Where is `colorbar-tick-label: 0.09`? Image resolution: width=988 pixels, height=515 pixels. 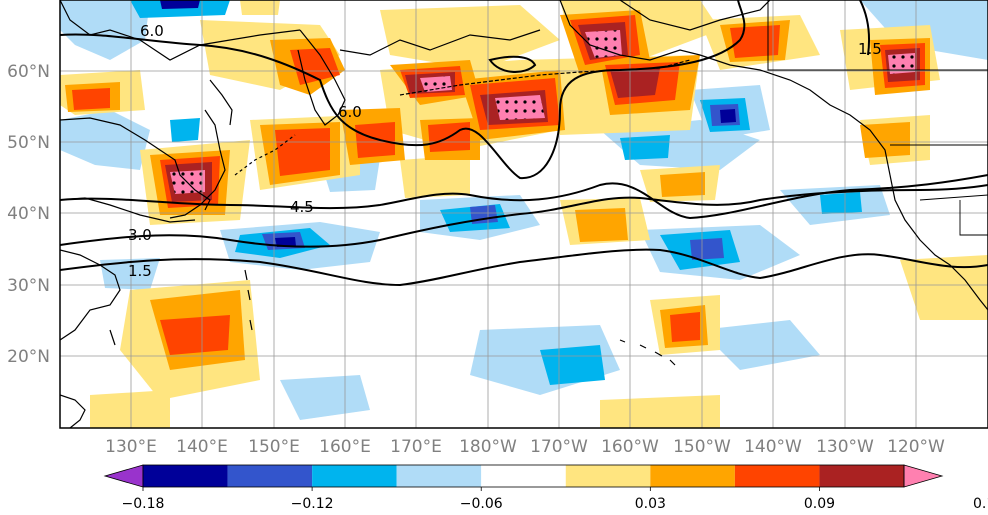 colorbar-tick-label: 0.09 is located at coordinates (819, 503).